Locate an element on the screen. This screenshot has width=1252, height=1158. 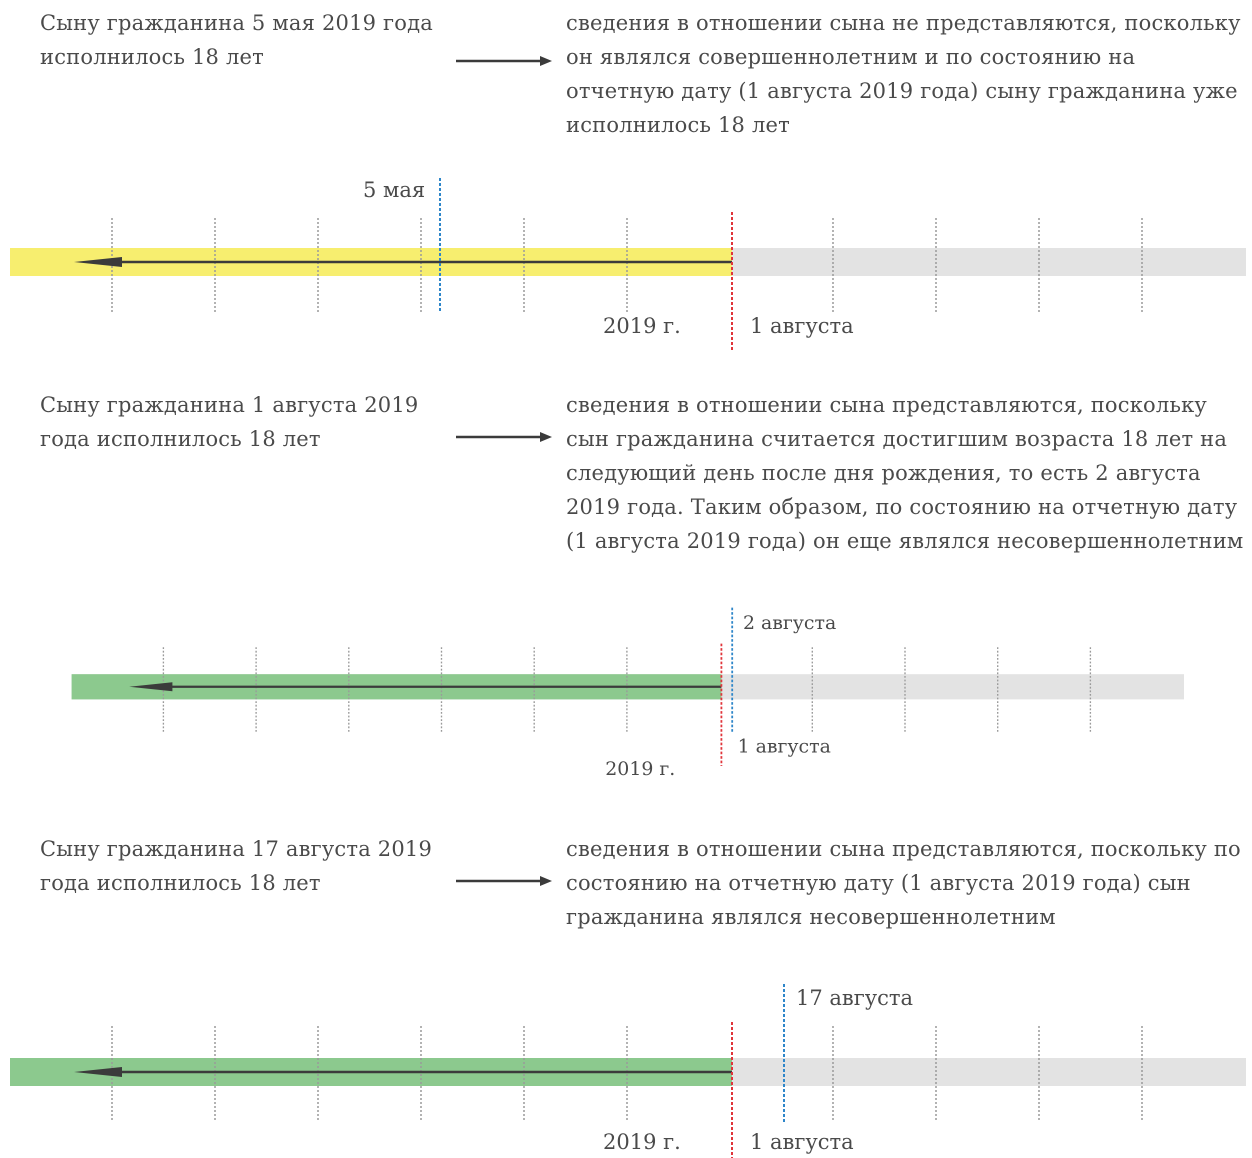
case-2-timeline: 2 августа 1 августа 2019 г. is located at coordinates (628, 693).